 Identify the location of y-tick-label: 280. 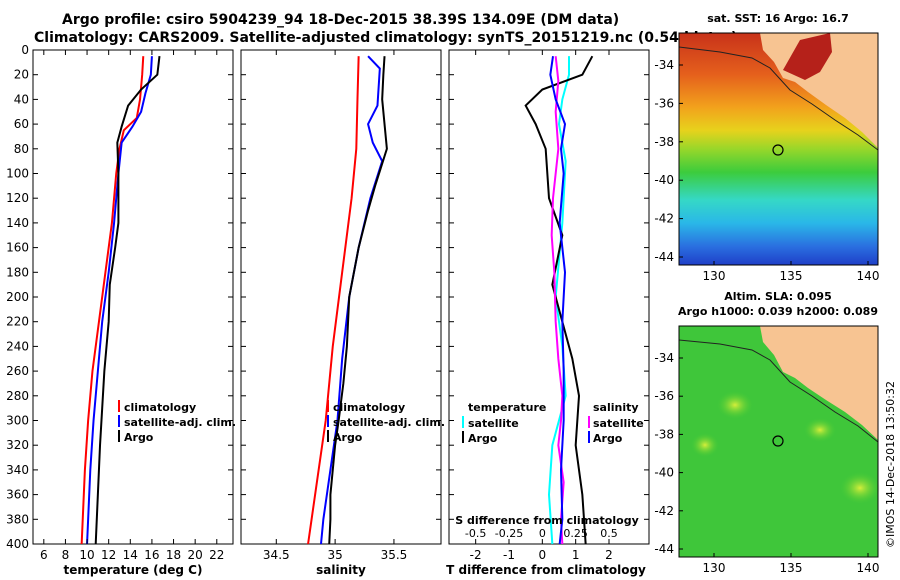
(17, 396).